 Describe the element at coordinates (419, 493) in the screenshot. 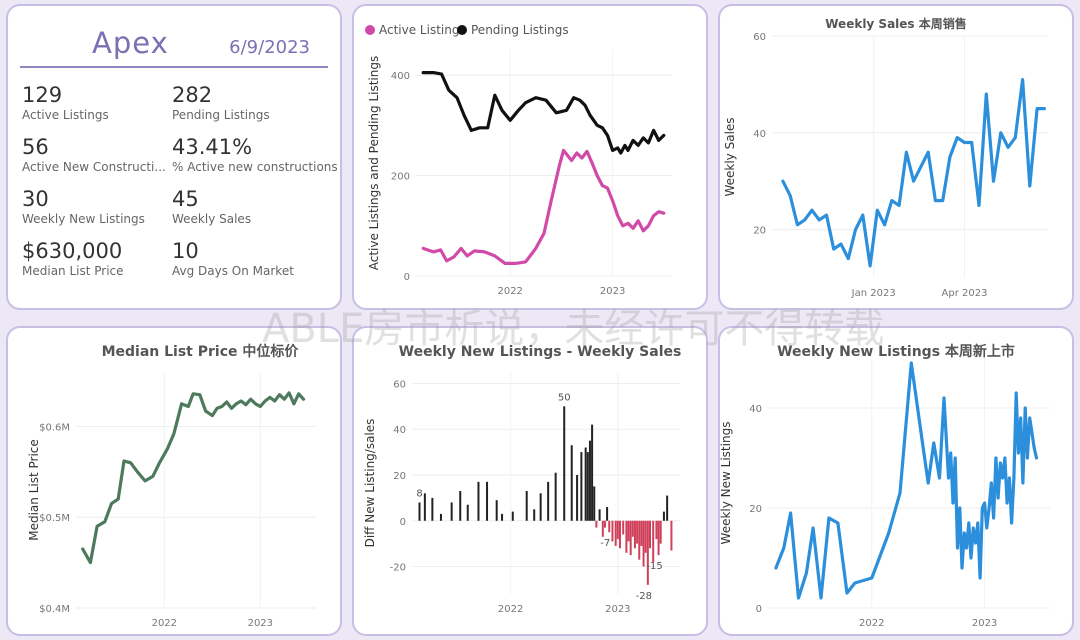

I see `data-label: 8` at that location.